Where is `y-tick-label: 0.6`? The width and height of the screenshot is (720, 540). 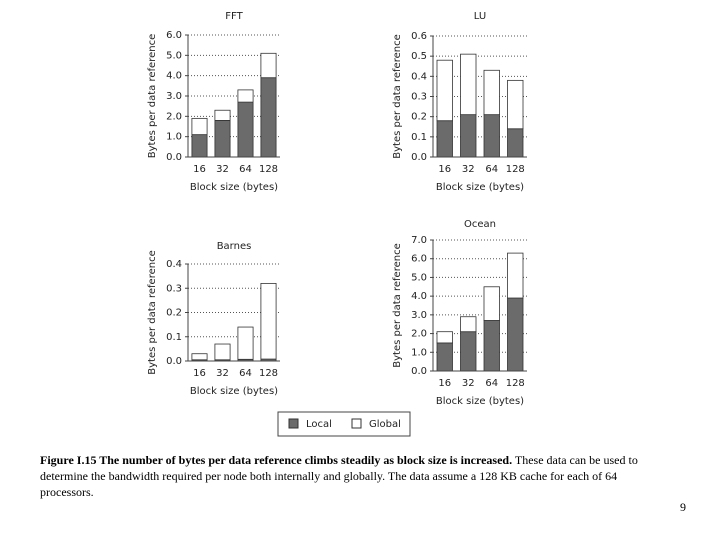 y-tick-label: 0.6 is located at coordinates (419, 36).